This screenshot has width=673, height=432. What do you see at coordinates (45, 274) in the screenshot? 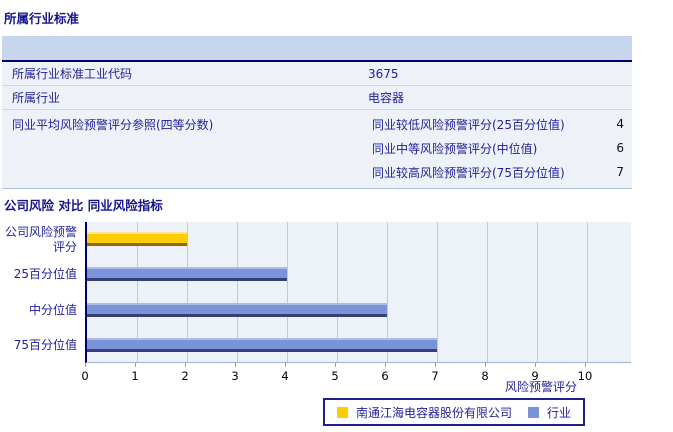
I see `y-axis-label: 25百分位值` at bounding box center [45, 274].